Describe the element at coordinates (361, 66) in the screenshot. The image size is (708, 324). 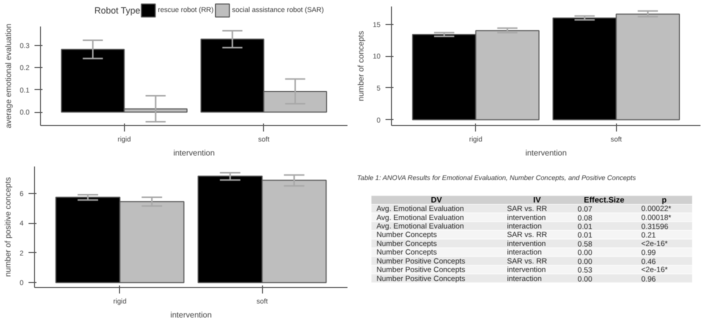
I see `y-axis-title: number of concepts` at that location.